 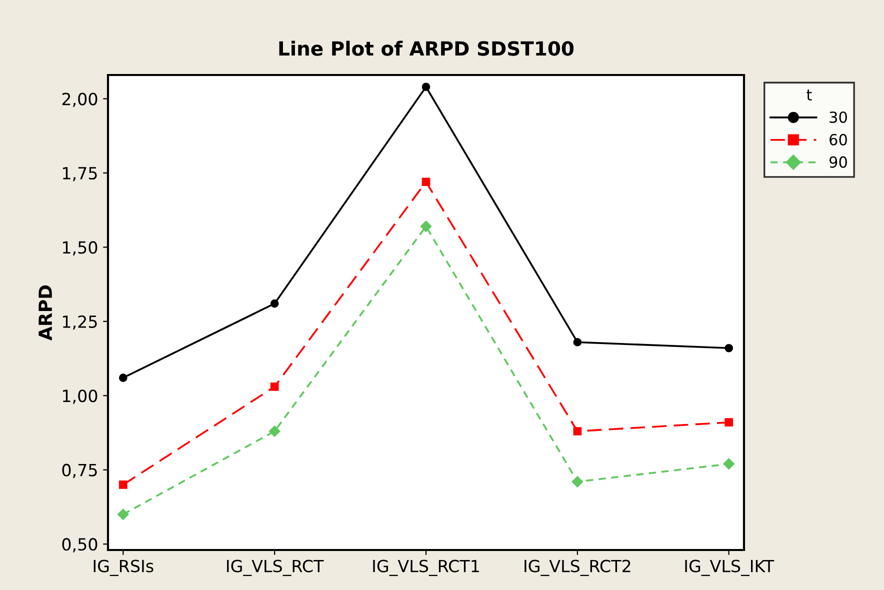 I want to click on legend-label: 90, so click(x=838, y=162).